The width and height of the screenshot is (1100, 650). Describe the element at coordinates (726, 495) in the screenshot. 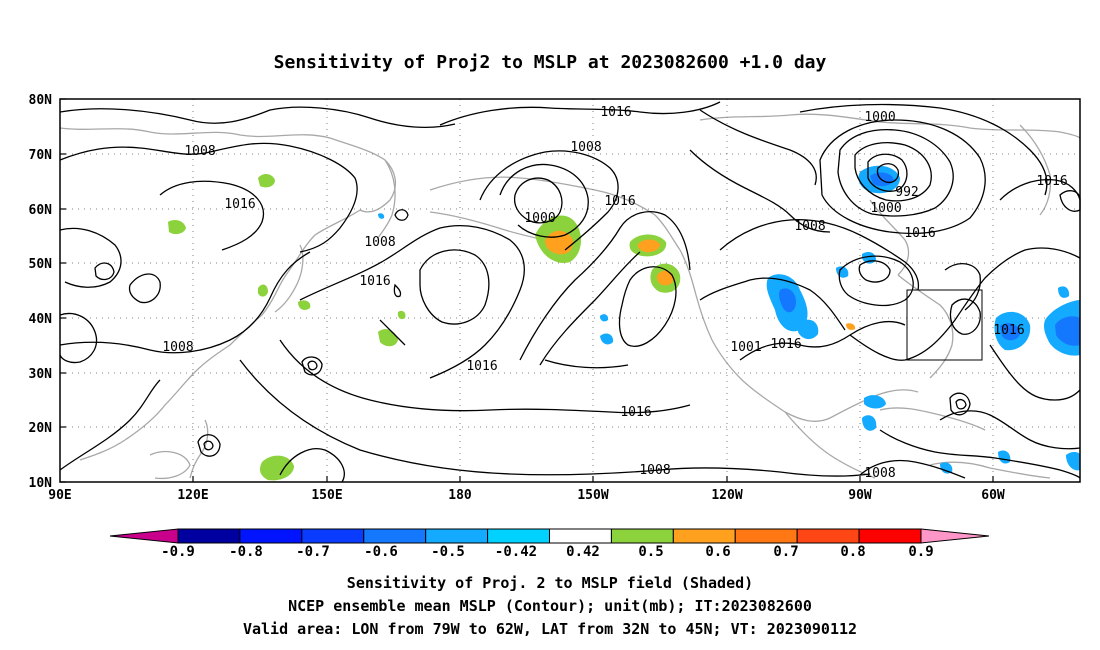

I see `lon-tick-label: 120W` at that location.